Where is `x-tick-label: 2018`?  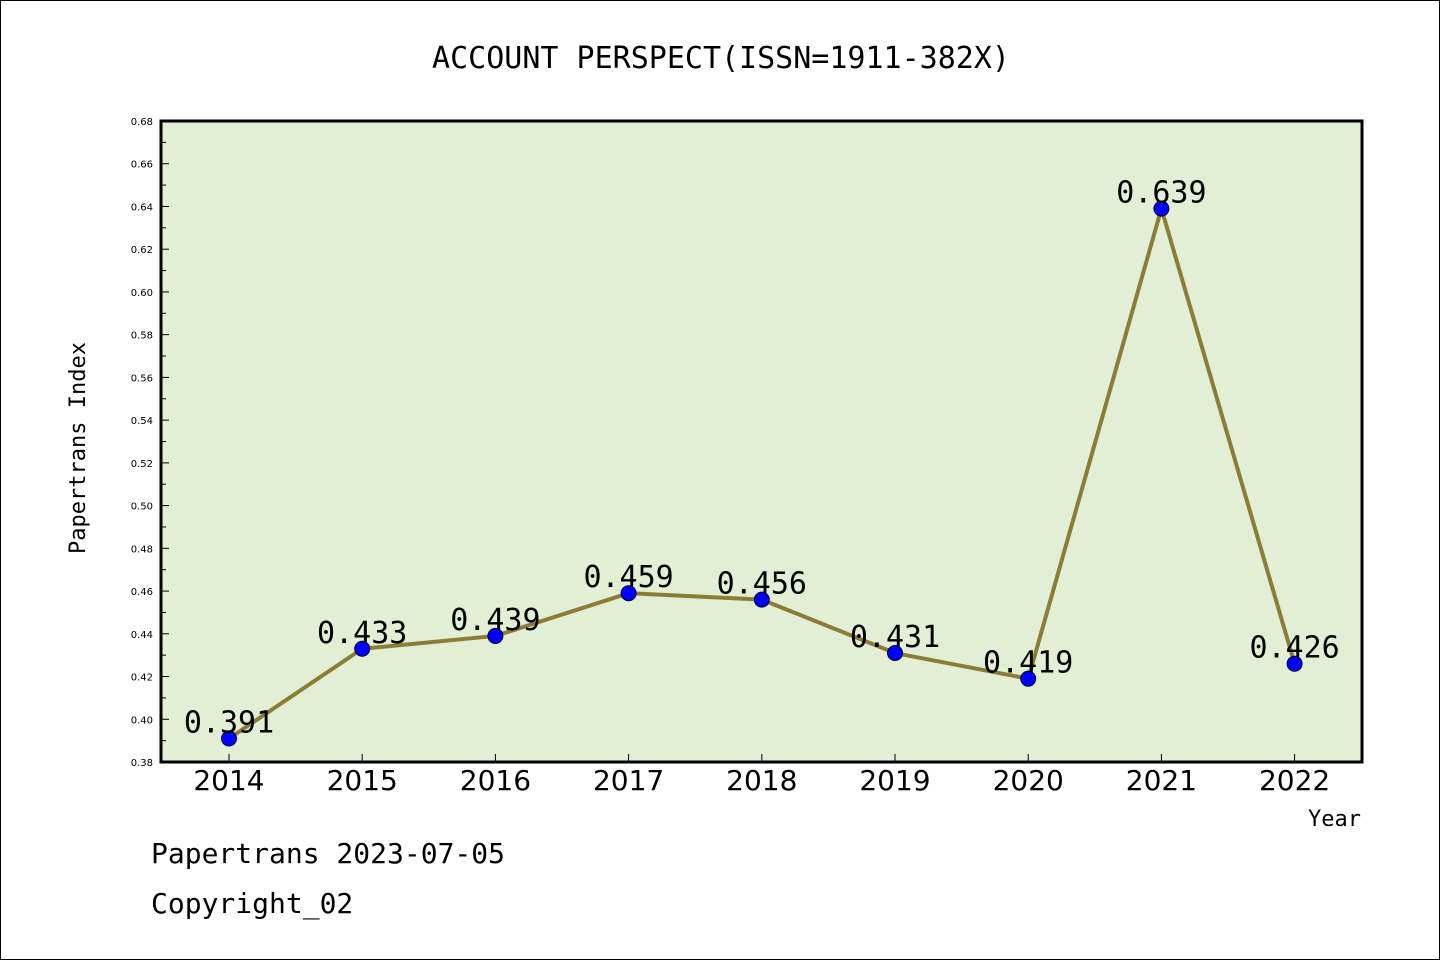 x-tick-label: 2018 is located at coordinates (761, 780).